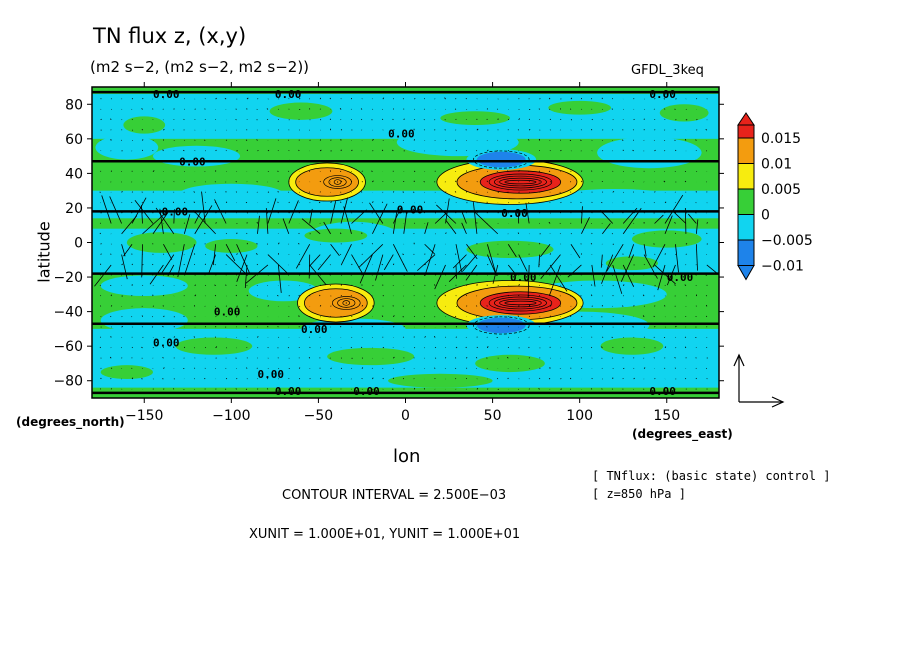 This screenshot has height=654, width=904. I want to click on positive-center, so click(327, 182).